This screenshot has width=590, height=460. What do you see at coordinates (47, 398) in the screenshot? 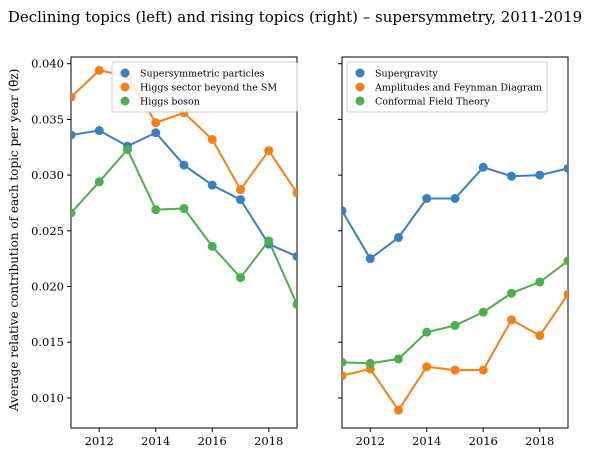
I see `y-tick-label: 0.010` at bounding box center [47, 398].